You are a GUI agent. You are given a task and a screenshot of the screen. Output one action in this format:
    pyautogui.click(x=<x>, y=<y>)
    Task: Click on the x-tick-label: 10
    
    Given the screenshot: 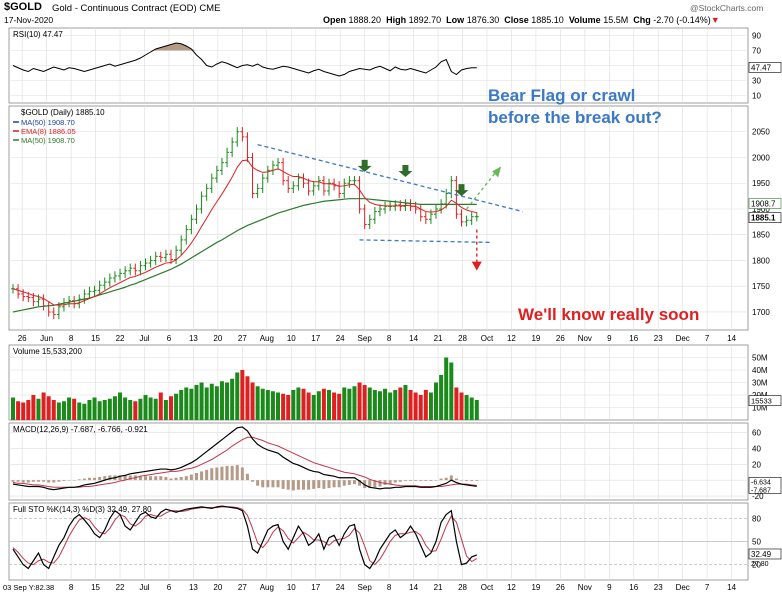 What is the action you would take?
    pyautogui.click(x=291, y=338)
    